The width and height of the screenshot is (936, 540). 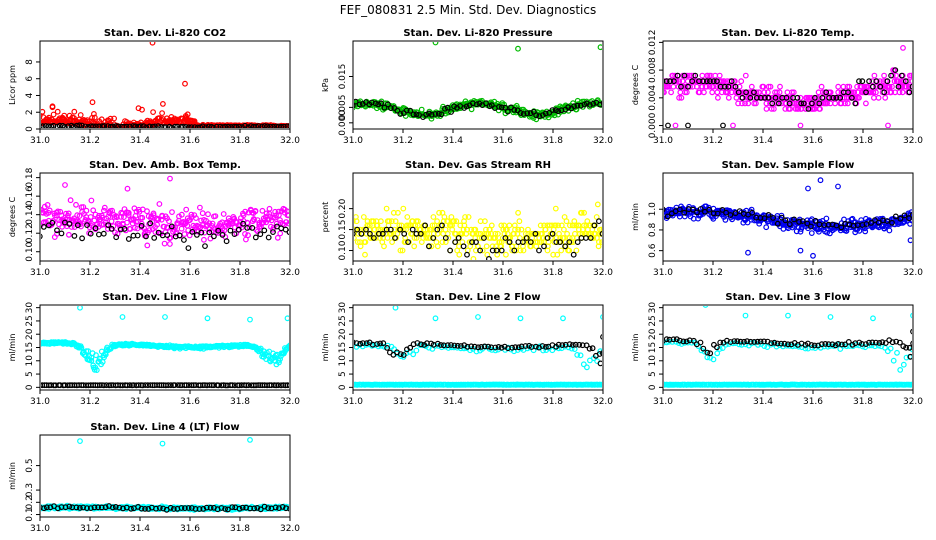 I want to click on y-tick-label: 15, so click(x=343, y=347).